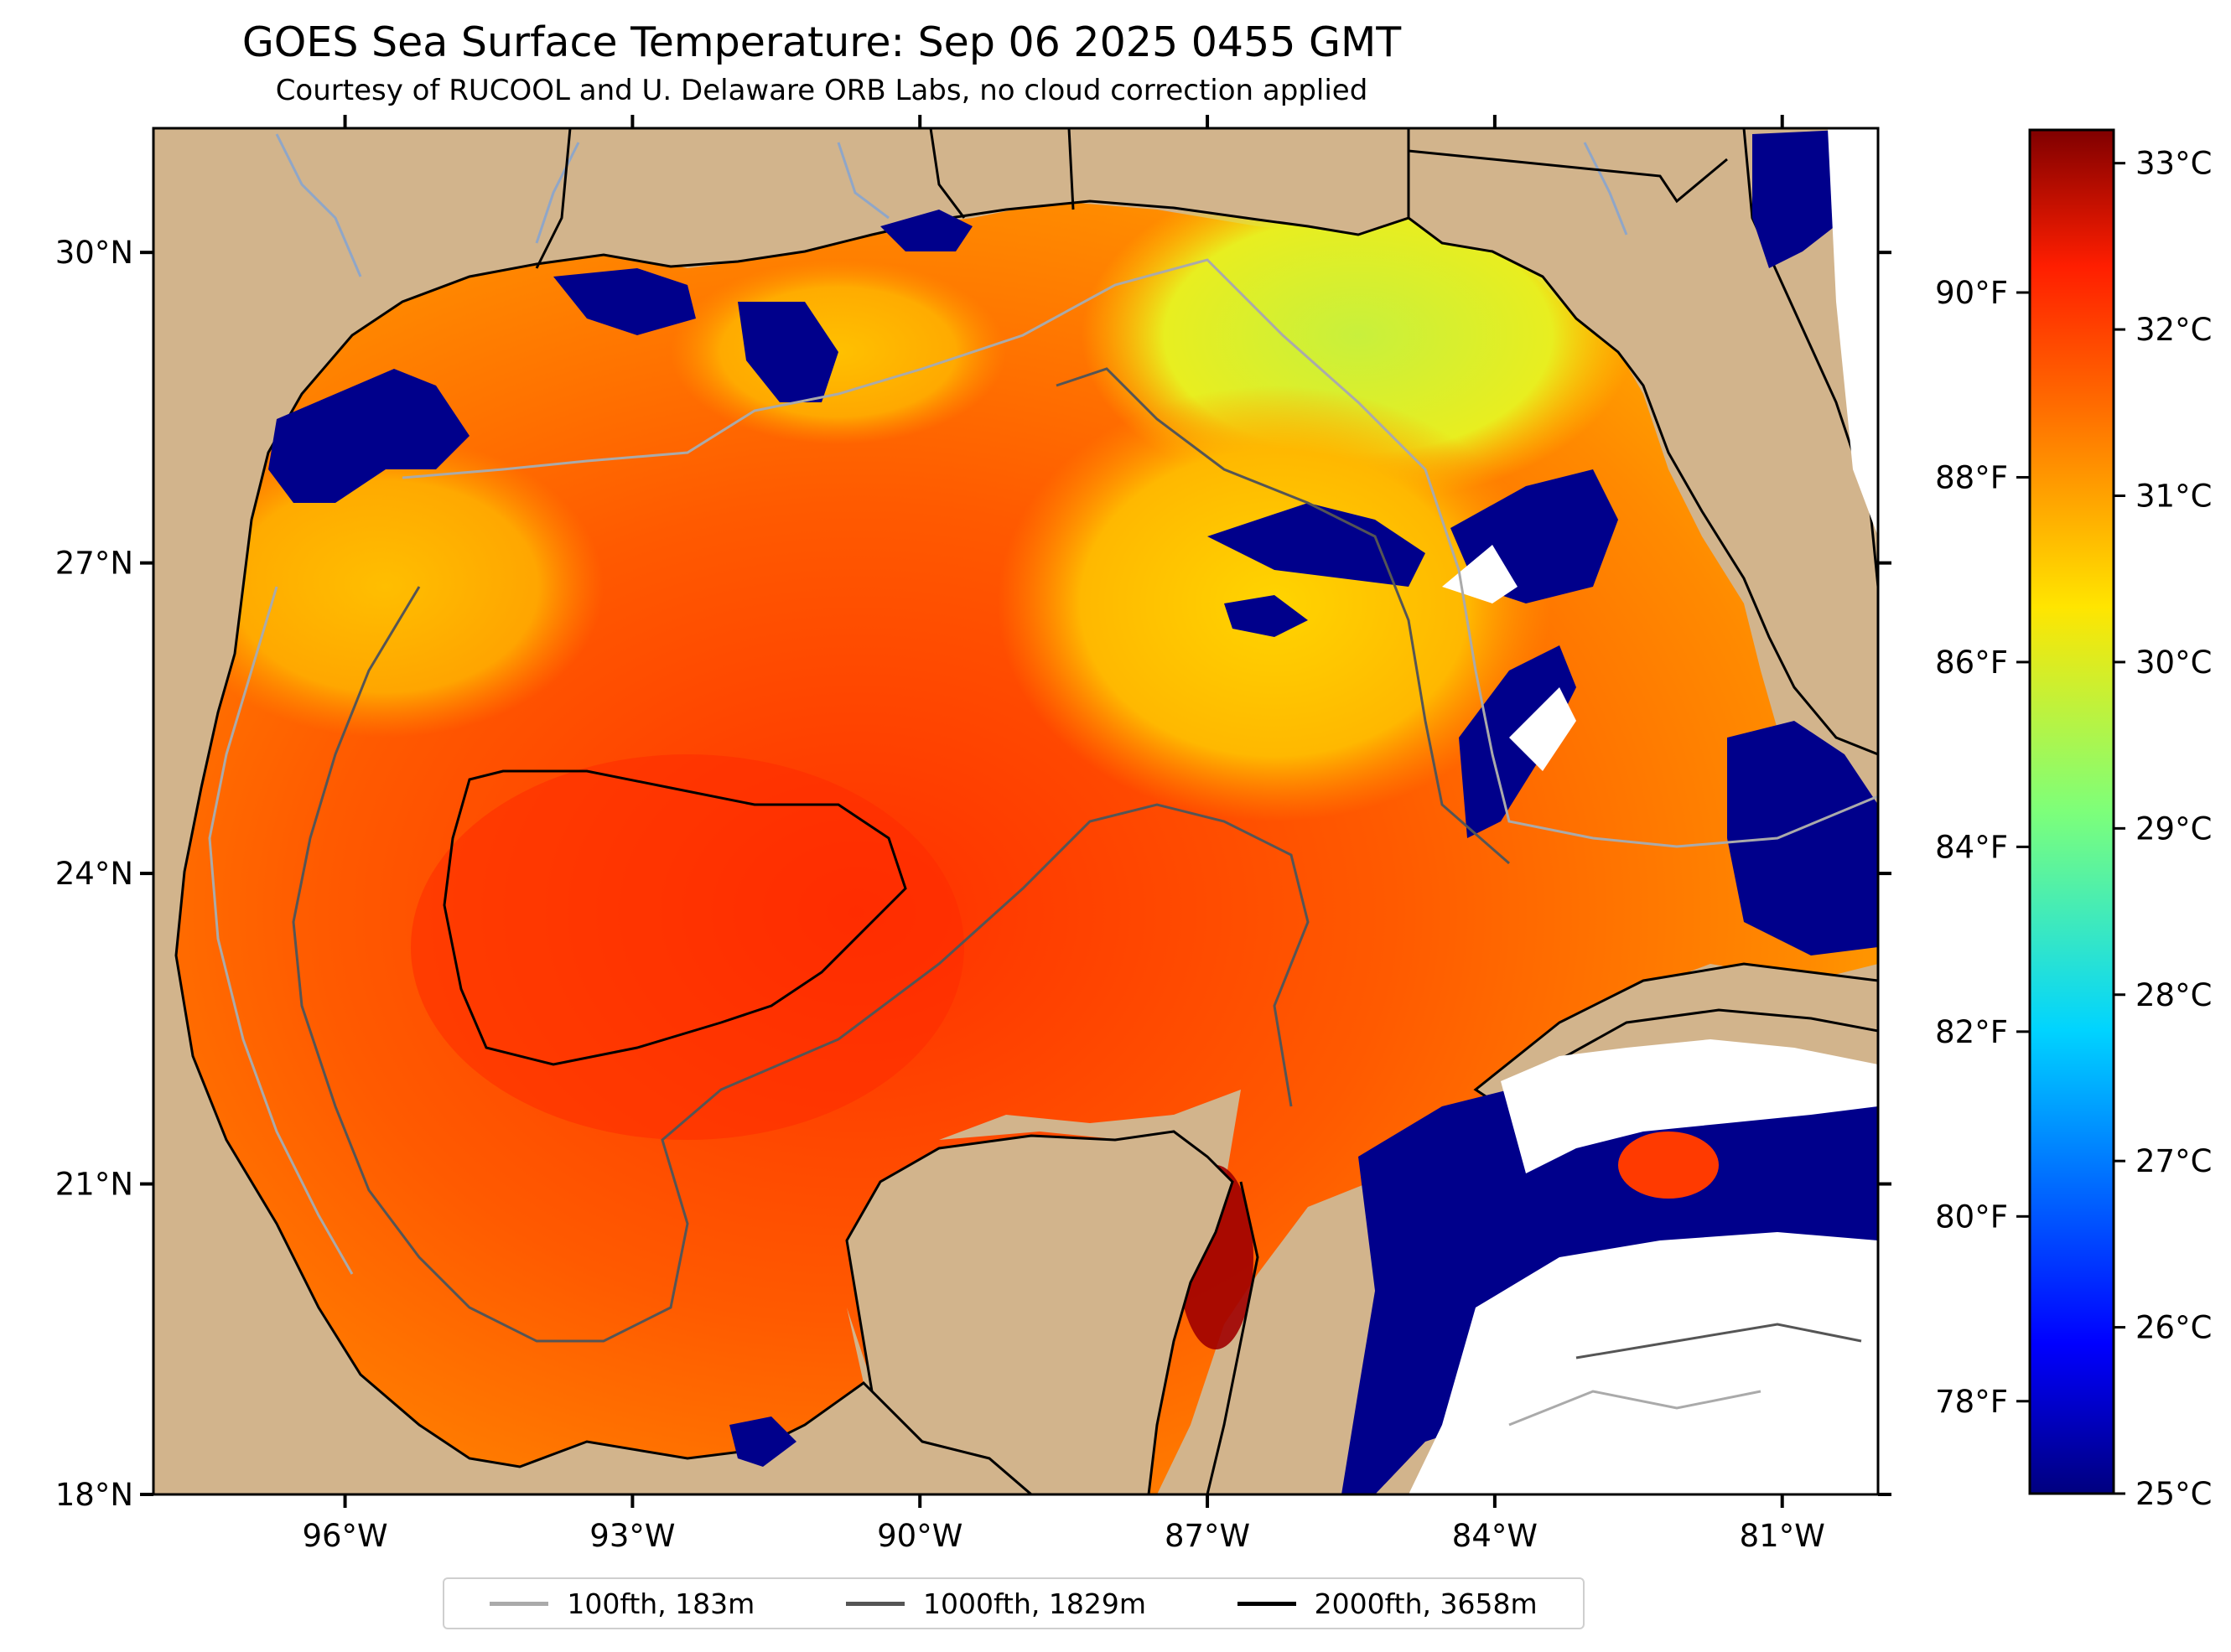 This screenshot has width=2231, height=1652. Describe the element at coordinates (94, 874) in the screenshot. I see `lat-tick-label: 24°N` at that location.